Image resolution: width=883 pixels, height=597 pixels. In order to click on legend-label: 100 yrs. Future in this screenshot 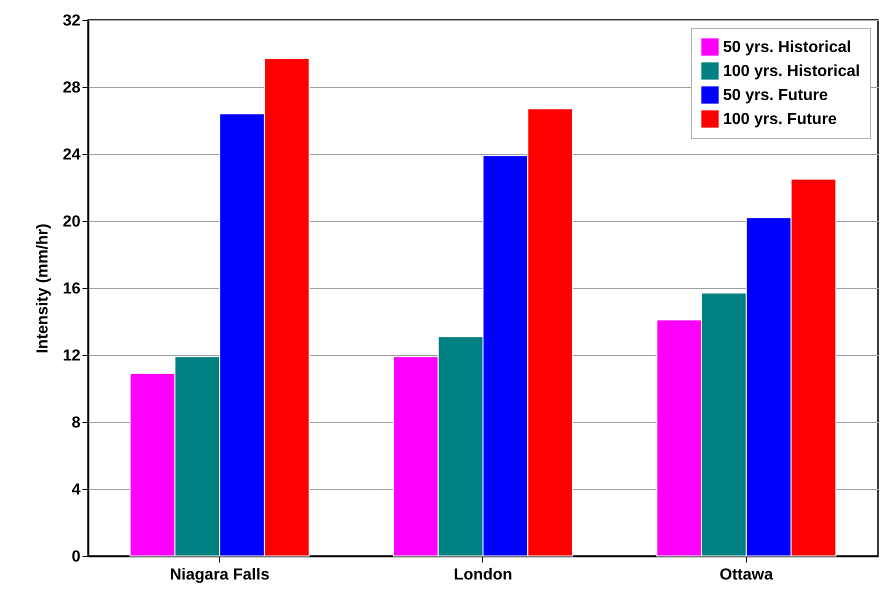, I will do `click(780, 119)`.